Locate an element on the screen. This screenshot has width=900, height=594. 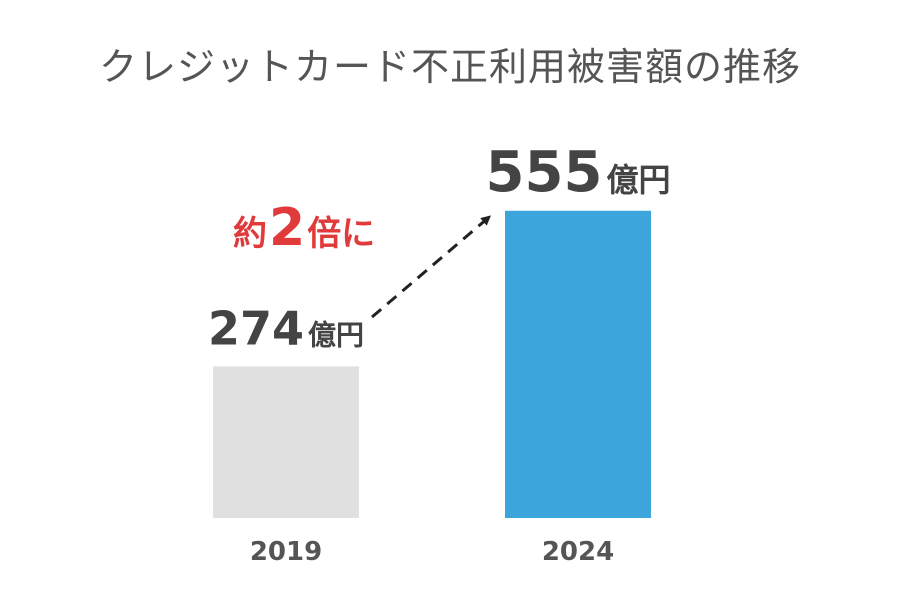
annotation-suffix: 倍に is located at coordinates (341, 234).